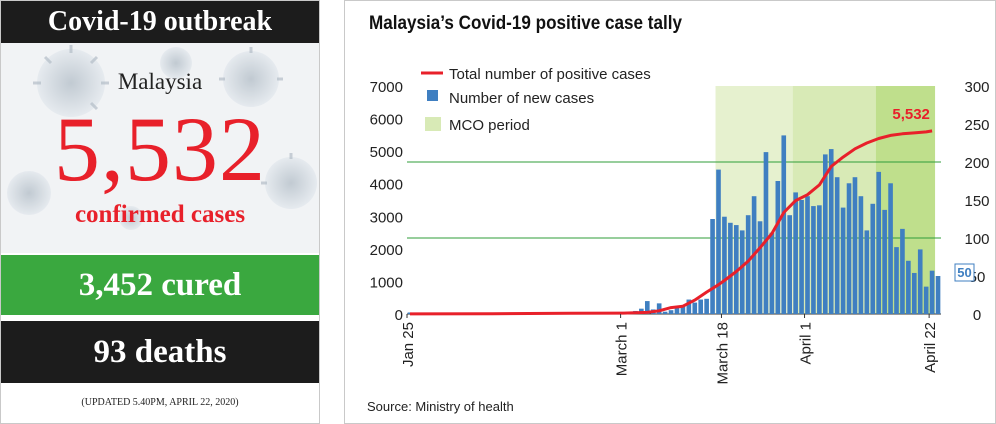 This screenshot has width=996, height=424. I want to click on y-left-tick-label: 6000, so click(386, 120).